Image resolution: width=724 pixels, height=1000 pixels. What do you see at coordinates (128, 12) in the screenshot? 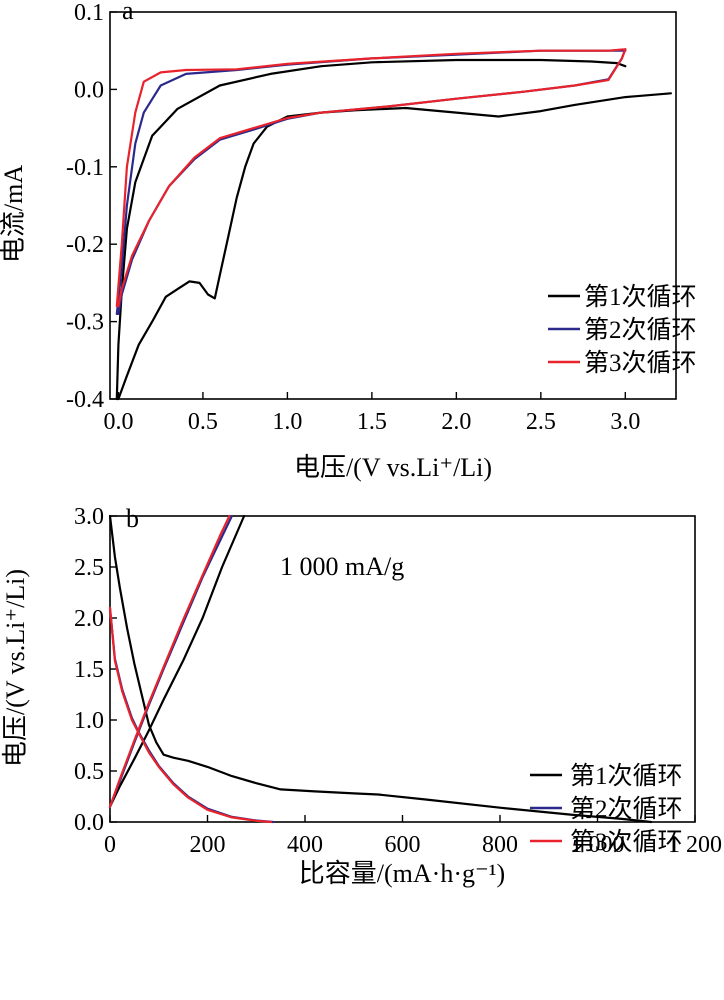
I see `panel-a-label: a` at bounding box center [128, 12].